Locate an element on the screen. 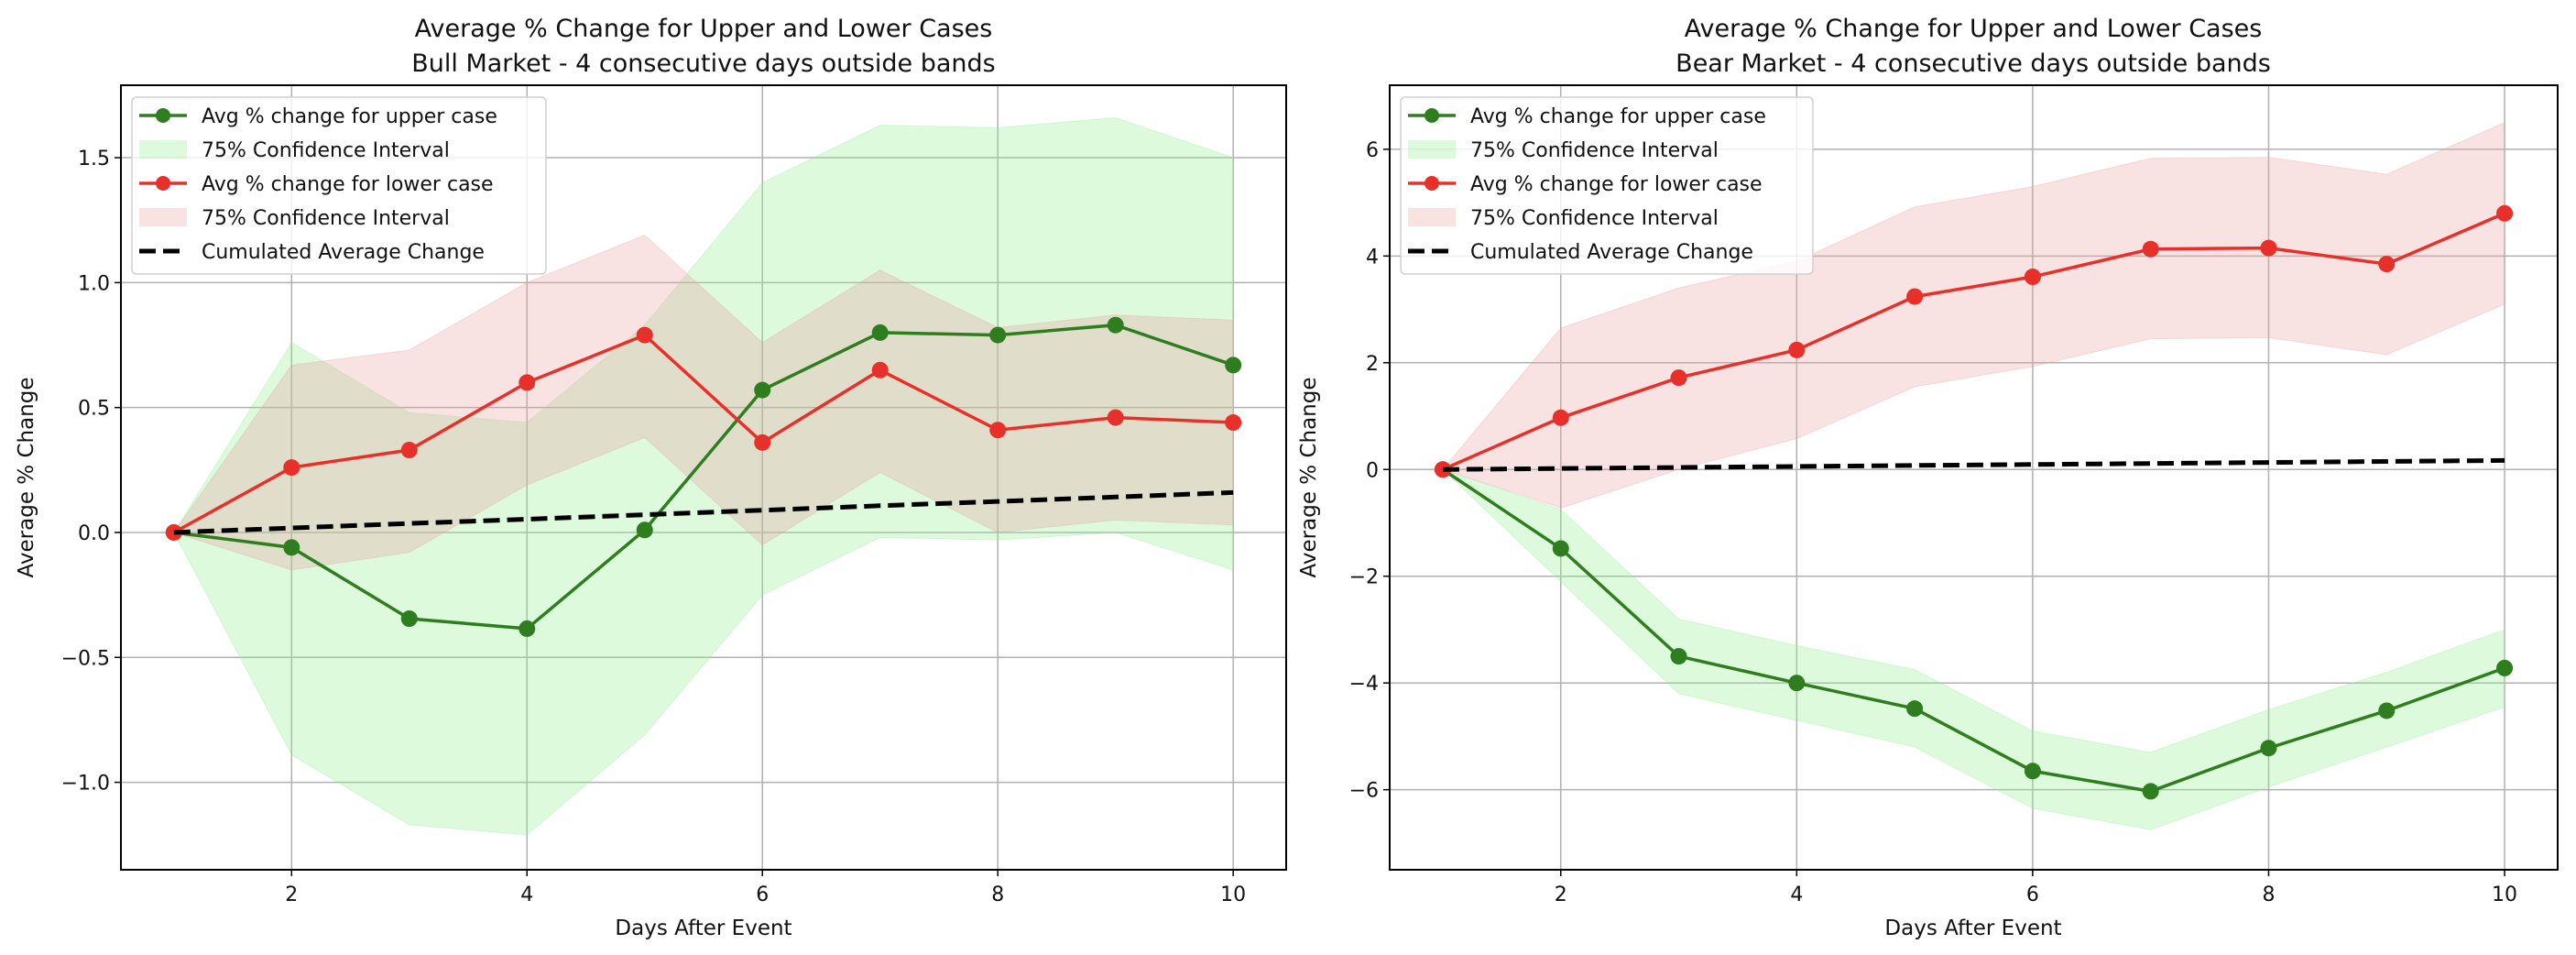 The image size is (2576, 955). y-tick-label: 0 is located at coordinates (1373, 470).